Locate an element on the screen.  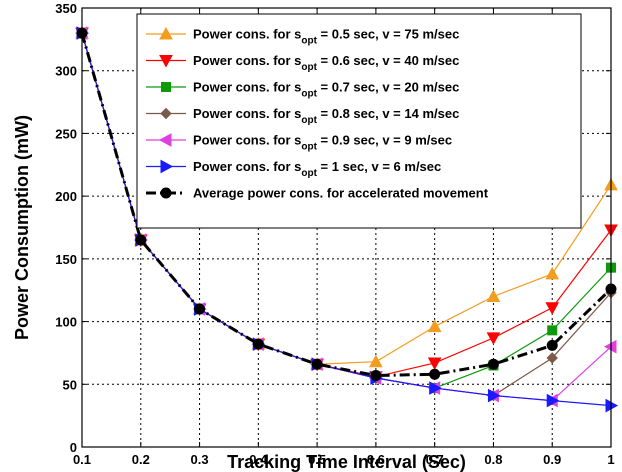
y-tick-label: 250 is located at coordinates (66, 133).